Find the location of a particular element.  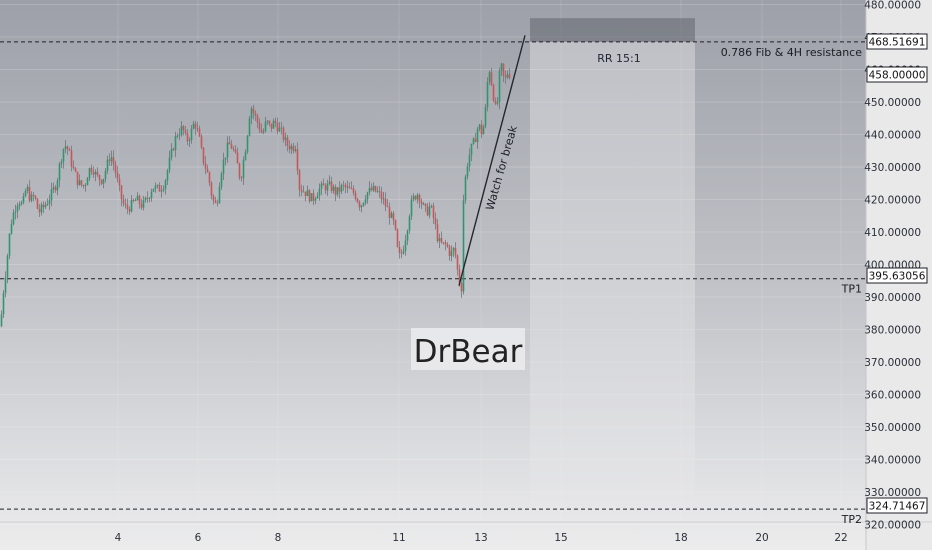

x-tick-label: 4 is located at coordinates (118, 538).